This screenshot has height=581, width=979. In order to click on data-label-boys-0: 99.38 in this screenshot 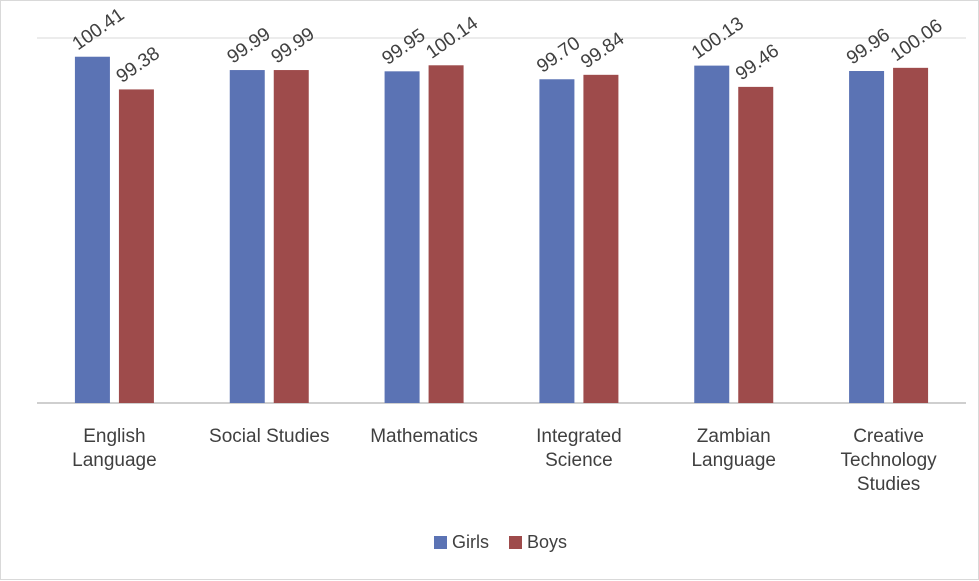, I will do `click(138, 65)`.